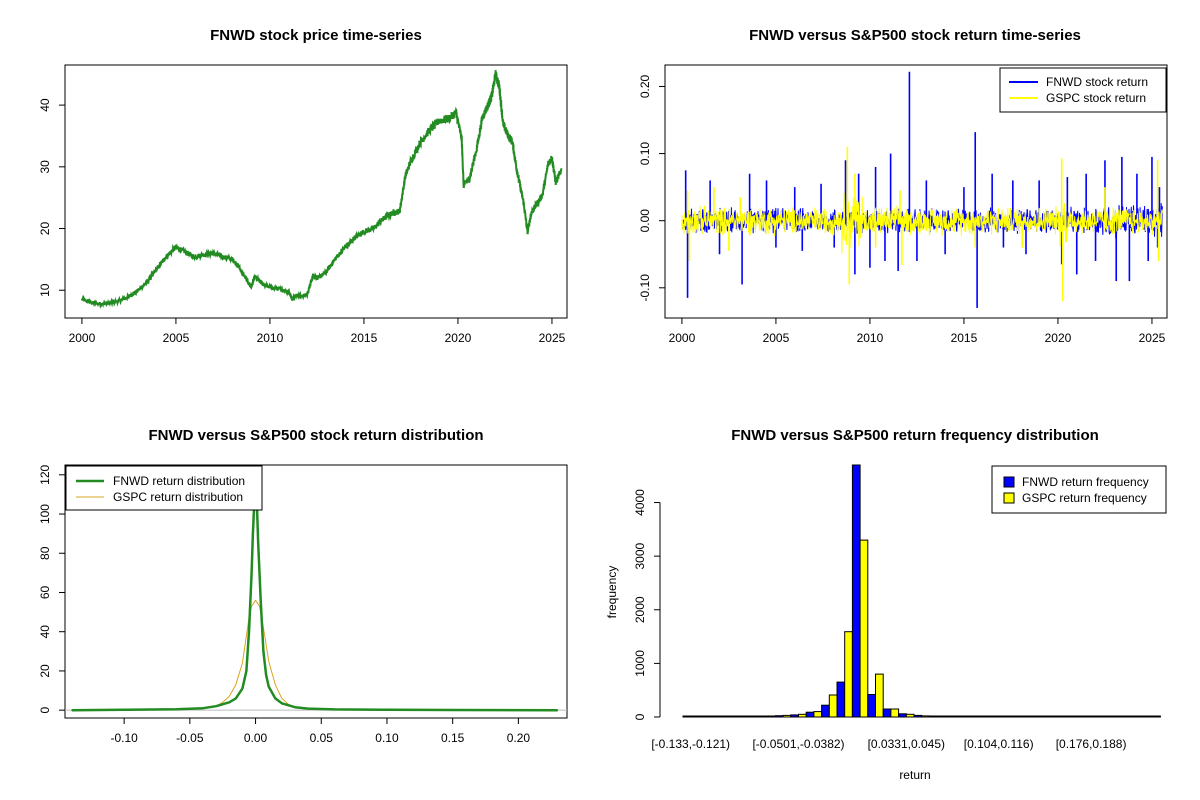  I want to click on x-tick-label: 2000, so click(682, 338).